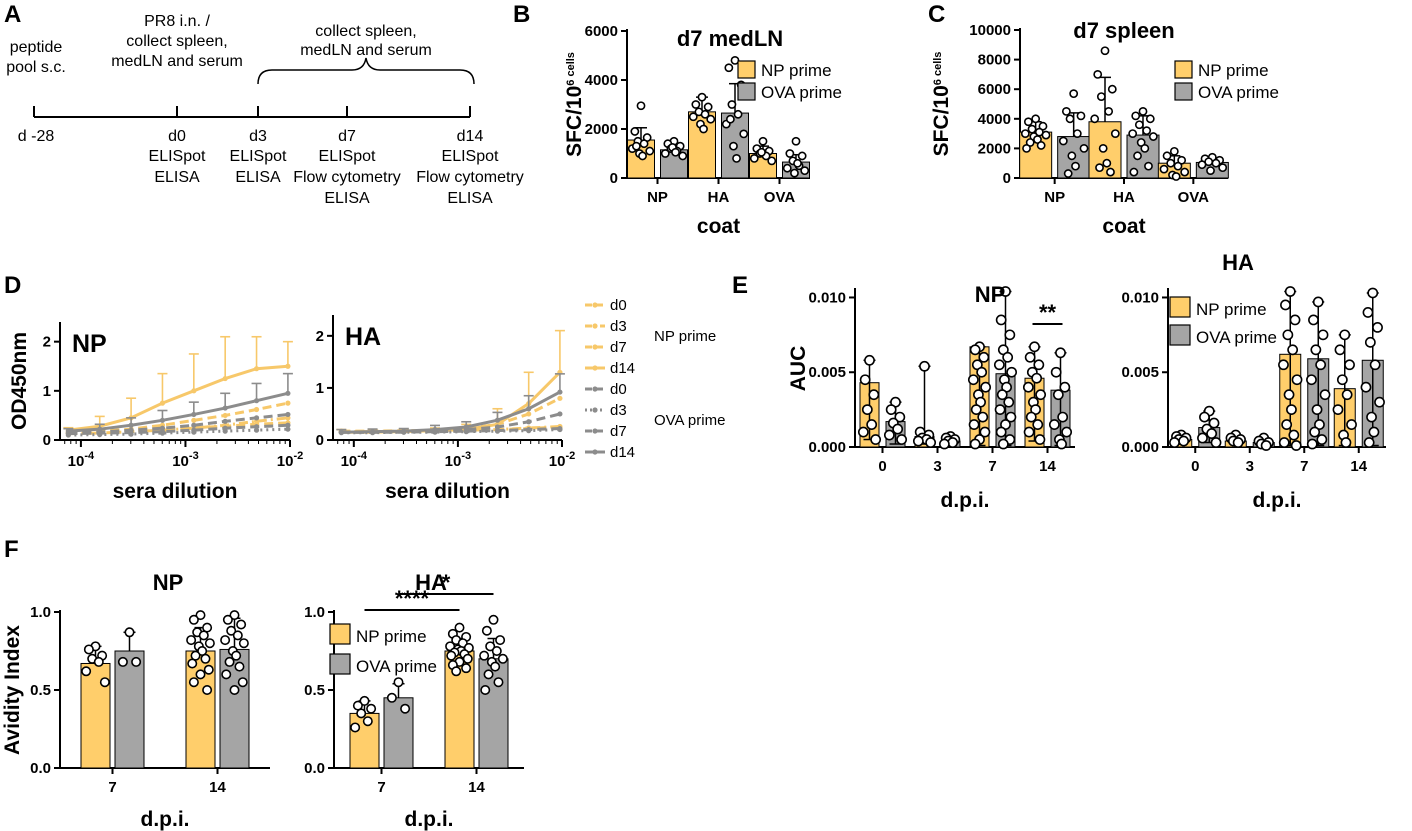 Image resolution: width=1412 pixels, height=831 pixels. Describe the element at coordinates (994, 119) in the screenshot. I see `y-tick-label: 4000` at that location.